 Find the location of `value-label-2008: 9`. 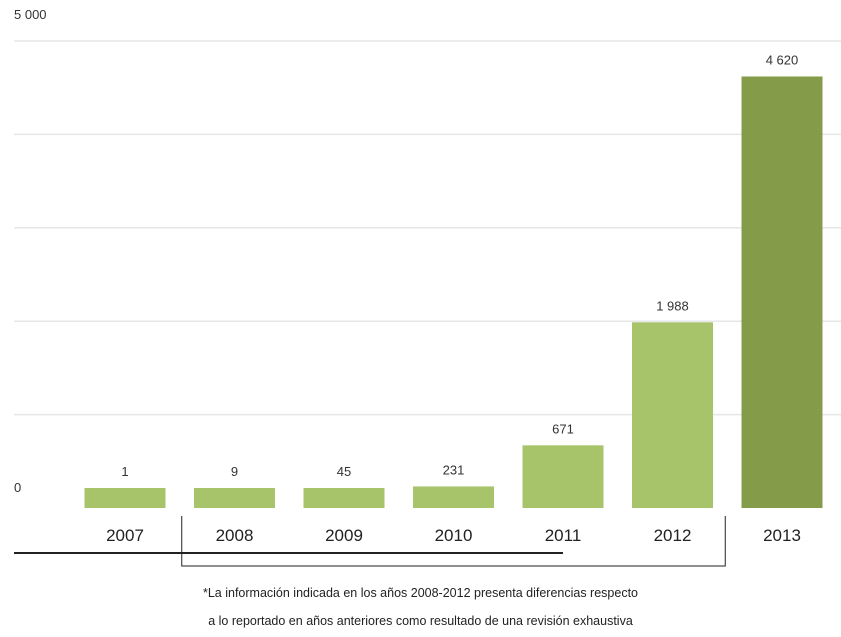

value-label-2008: 9 is located at coordinates (234, 471).